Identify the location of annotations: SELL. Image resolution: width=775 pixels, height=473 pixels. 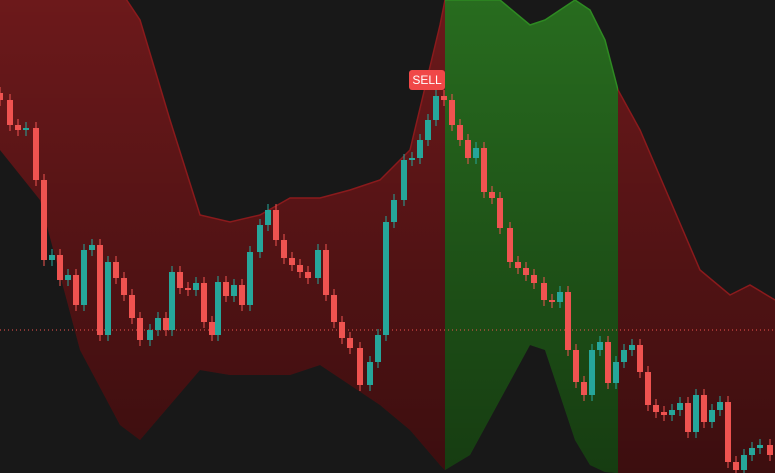
(427, 80).